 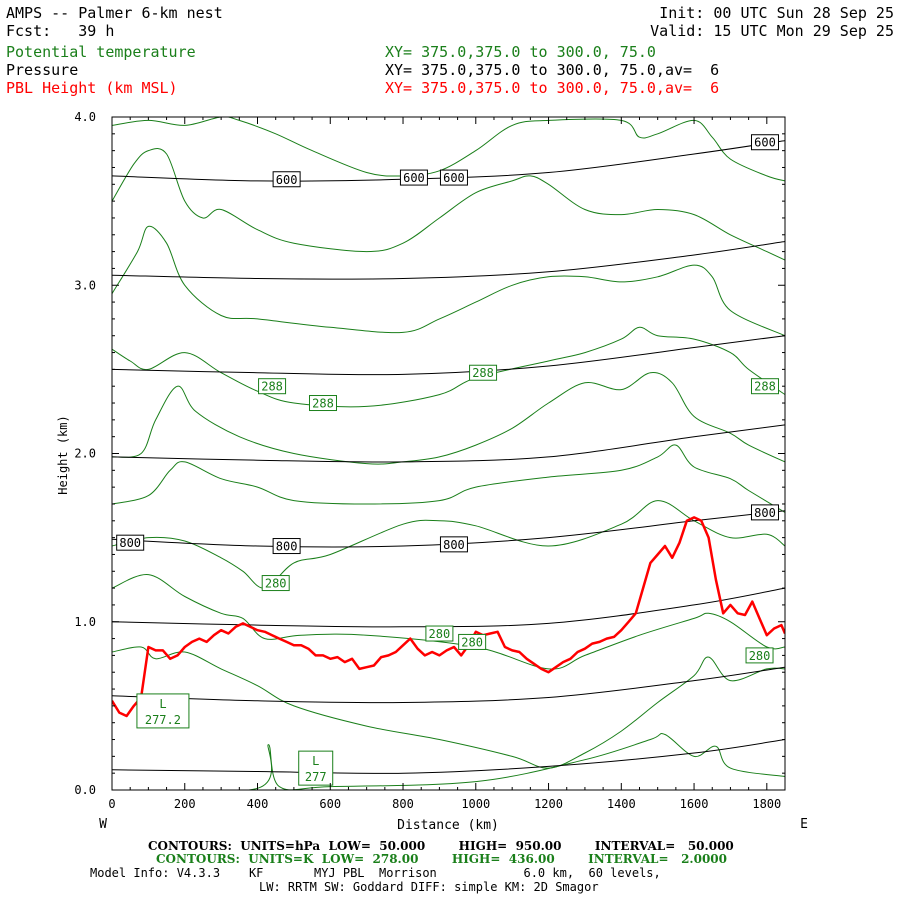 I want to click on pressure-label-6-text: 600, so click(x=454, y=178).